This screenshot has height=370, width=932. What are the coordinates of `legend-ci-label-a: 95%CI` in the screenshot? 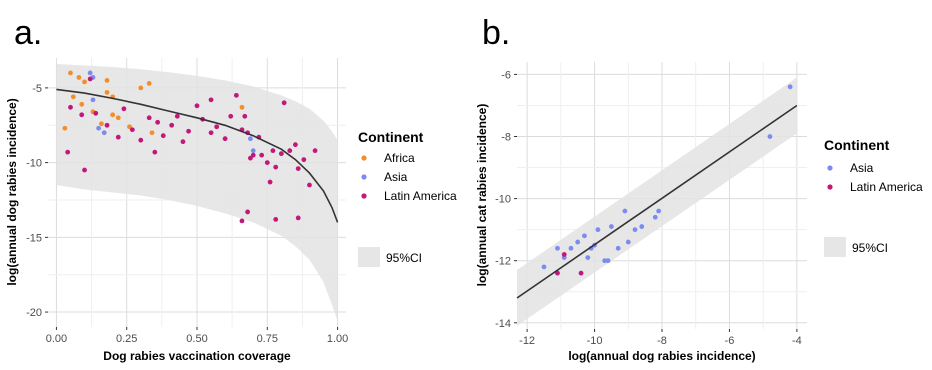 It's located at (404, 258).